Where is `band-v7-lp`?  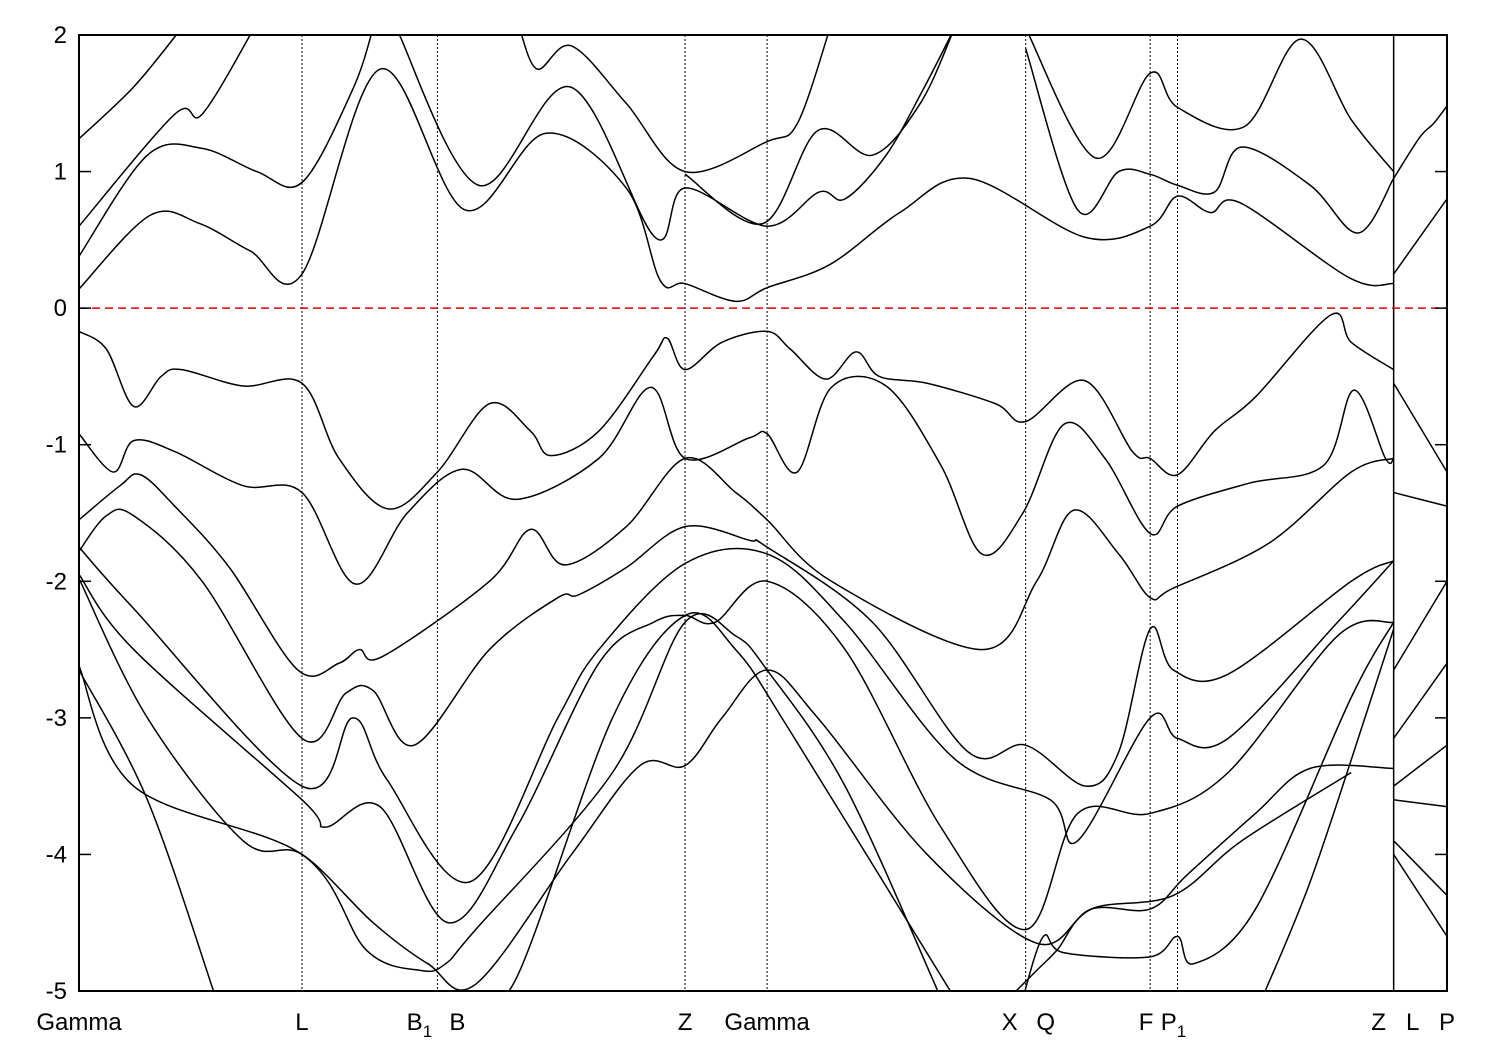
band-v7-lp is located at coordinates (1420, 868).